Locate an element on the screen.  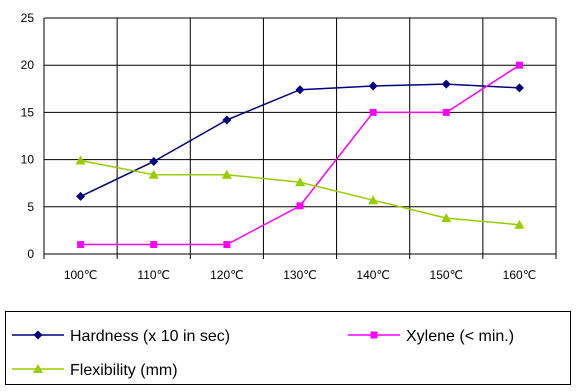
y-tick-label: 10 is located at coordinates (28, 160).